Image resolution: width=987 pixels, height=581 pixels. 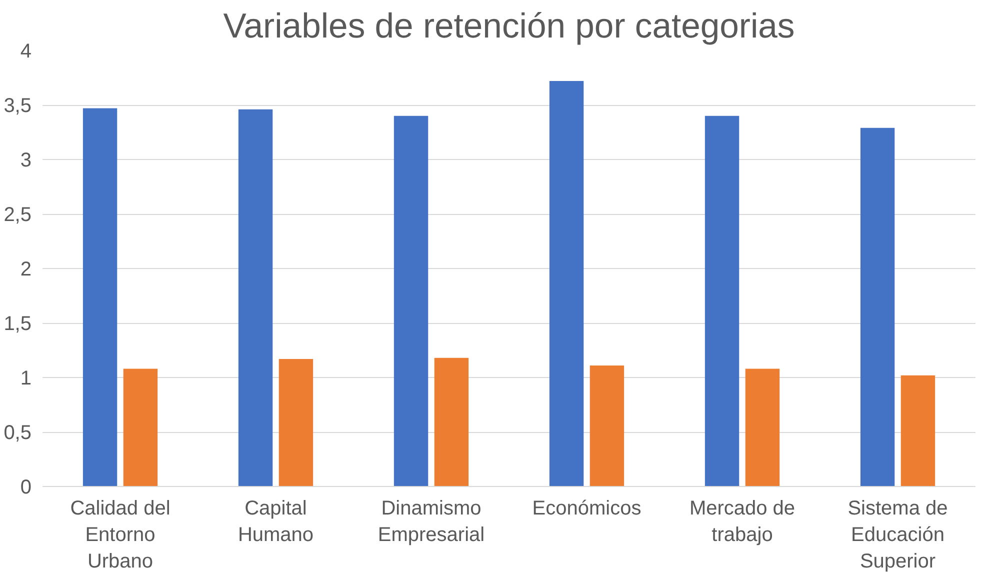 What do you see at coordinates (742, 522) in the screenshot?
I see `x-tick-label: Mercado de trabajo` at bounding box center [742, 522].